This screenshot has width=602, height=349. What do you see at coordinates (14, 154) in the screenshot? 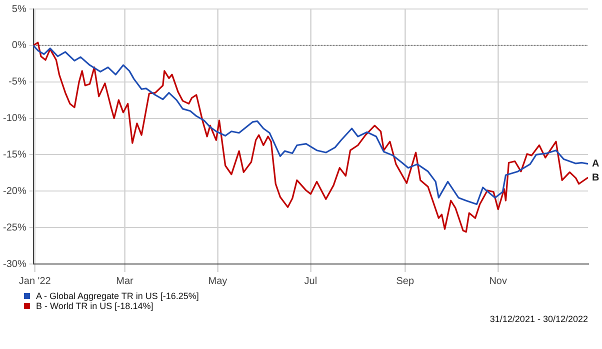
I see `y-tick-label: -15%` at bounding box center [14, 154].